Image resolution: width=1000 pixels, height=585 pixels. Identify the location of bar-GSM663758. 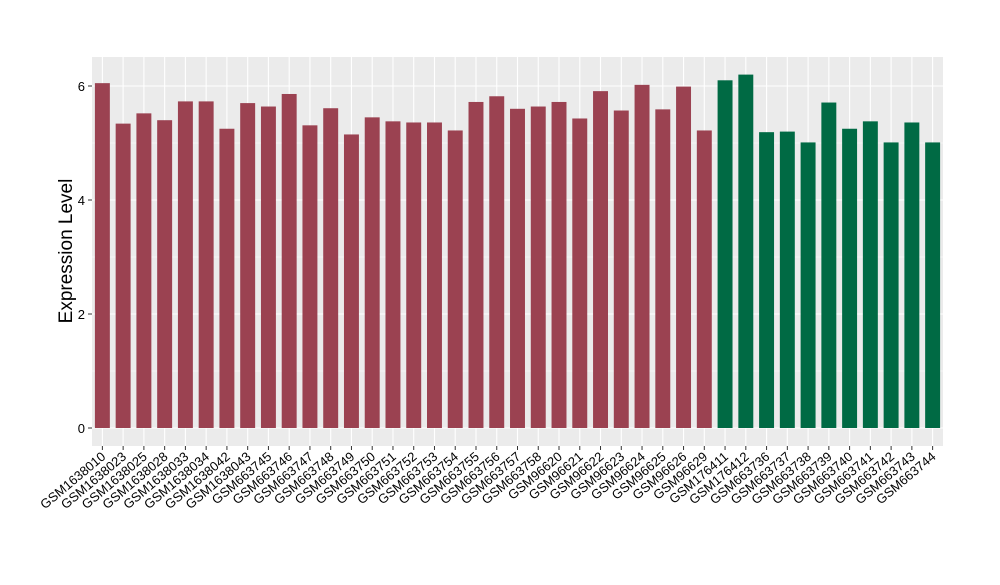
(538, 267).